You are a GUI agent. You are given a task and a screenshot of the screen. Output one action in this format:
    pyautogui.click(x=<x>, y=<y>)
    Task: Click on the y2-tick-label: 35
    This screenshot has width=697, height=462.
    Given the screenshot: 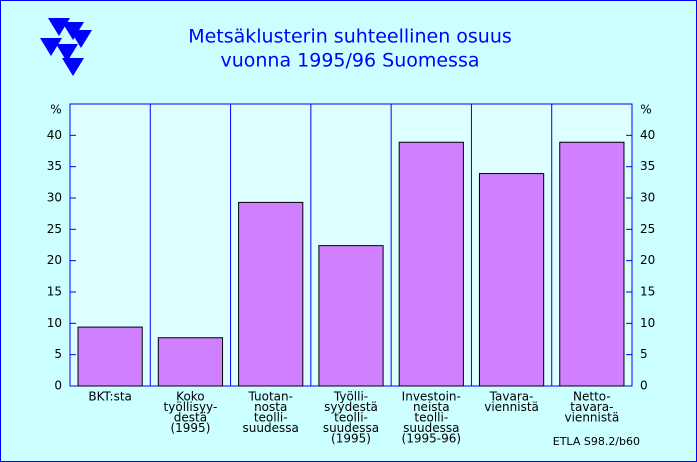 What is the action you would take?
    pyautogui.click(x=647, y=166)
    